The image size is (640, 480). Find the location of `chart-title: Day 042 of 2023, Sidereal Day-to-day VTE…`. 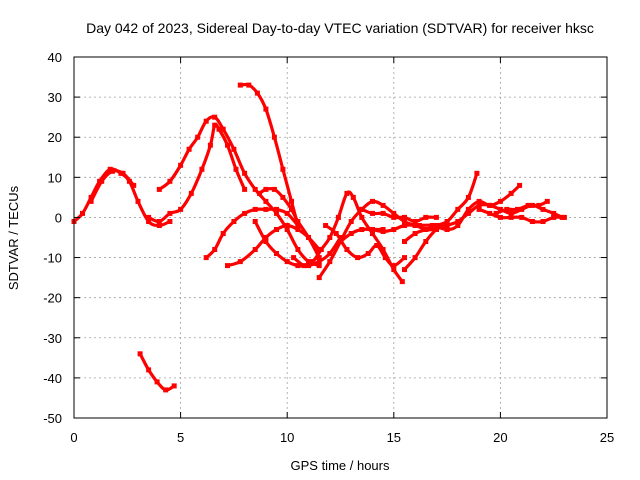

chart-title: Day 042 of 2023, Sidereal Day-to-day VTE… is located at coordinates (340, 28).